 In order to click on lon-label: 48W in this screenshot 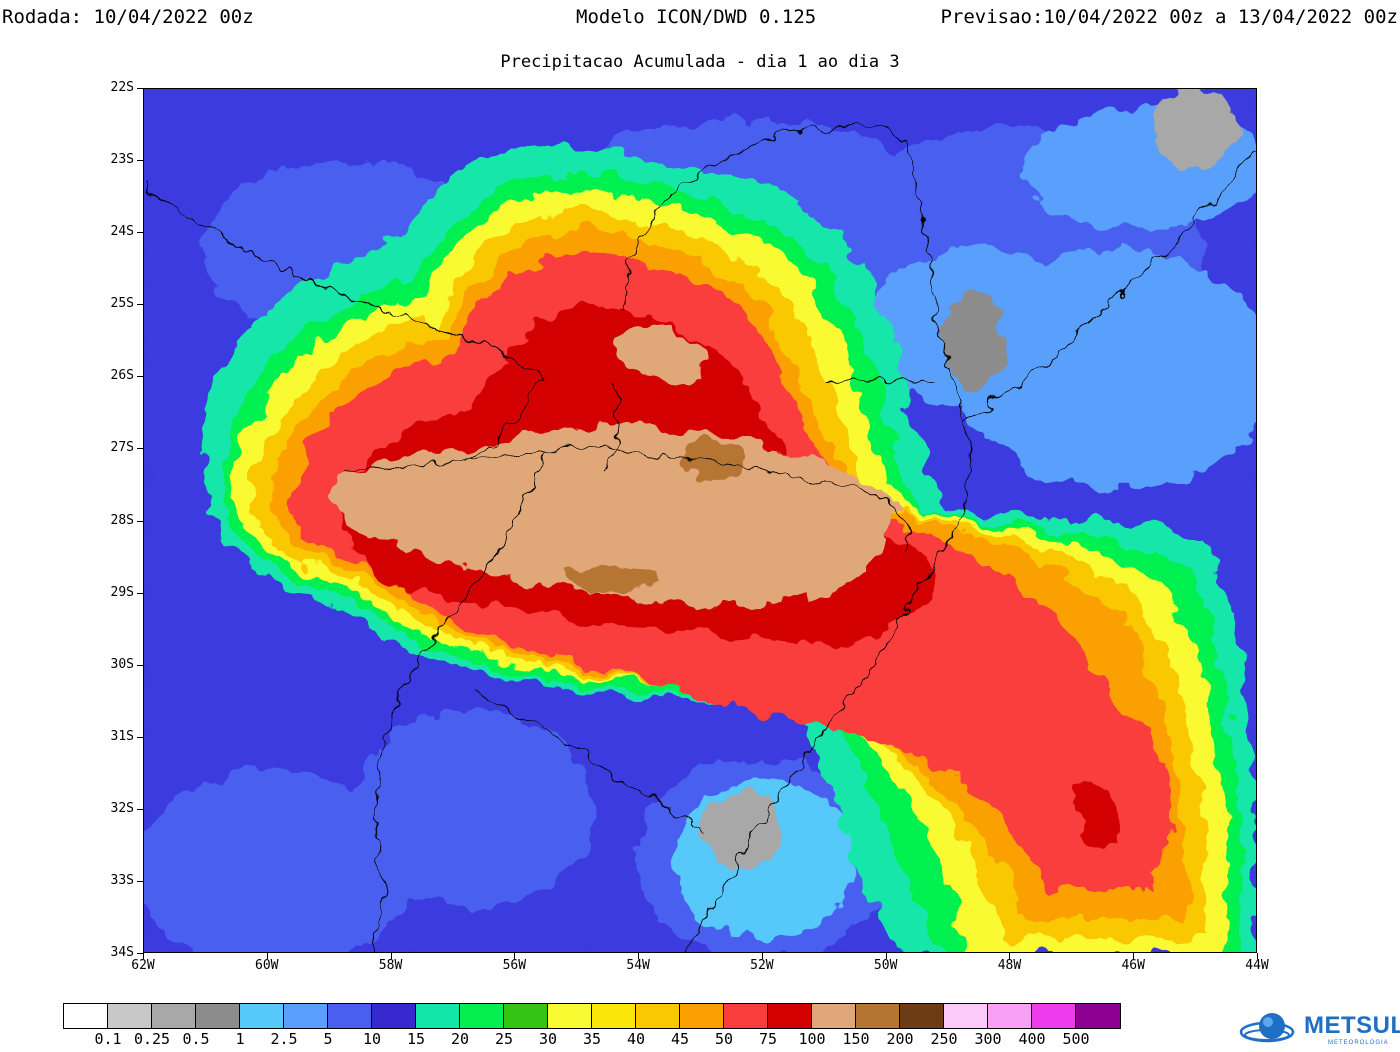, I will do `click(1009, 965)`.